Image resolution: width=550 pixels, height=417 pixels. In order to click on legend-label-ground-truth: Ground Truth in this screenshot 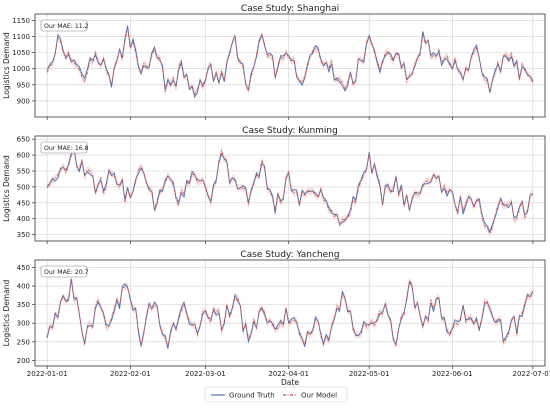, I will do `click(252, 396)`.